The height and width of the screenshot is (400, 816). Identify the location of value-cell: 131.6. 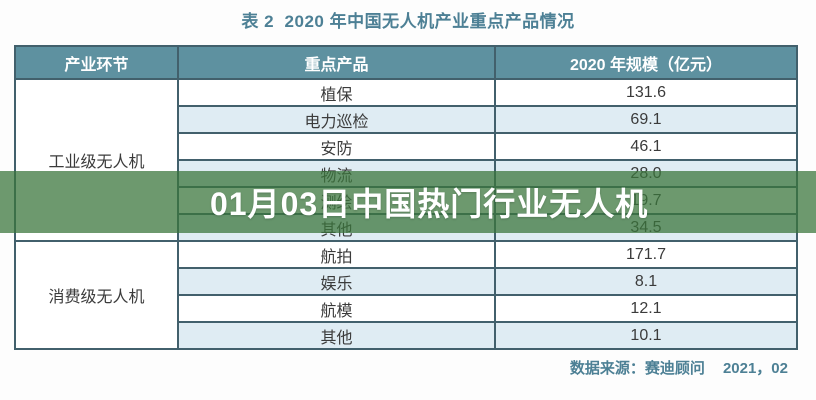
(646, 92).